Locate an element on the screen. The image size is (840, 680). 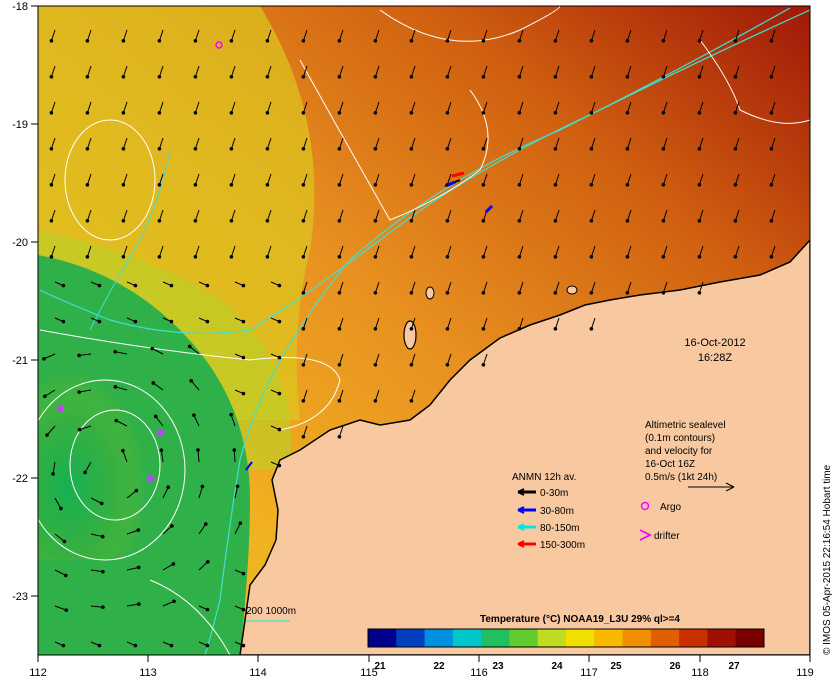
latitude-axis: -18 -19 -20 -21 -22 -23 is located at coordinates (25, 302).